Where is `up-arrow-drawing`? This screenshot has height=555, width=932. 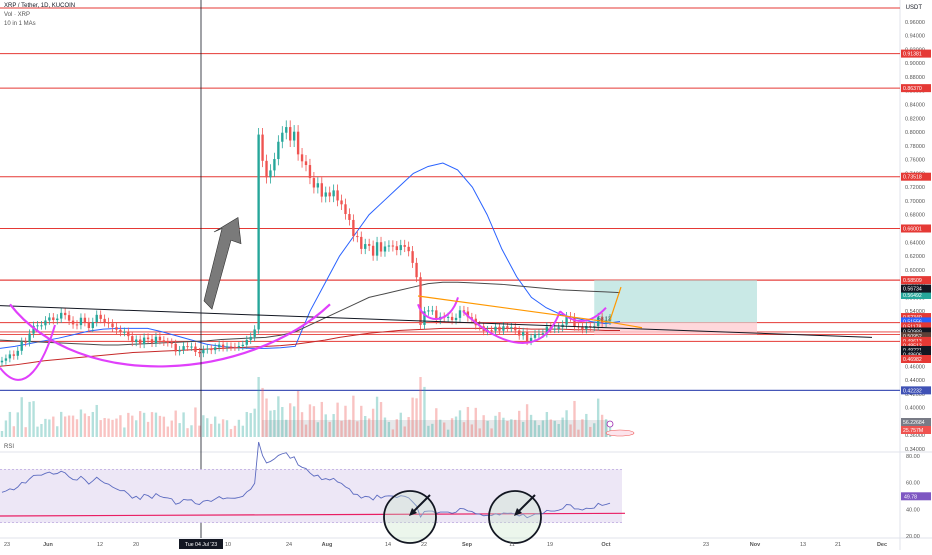
up-arrow-drawing is located at coordinates (222, 263).